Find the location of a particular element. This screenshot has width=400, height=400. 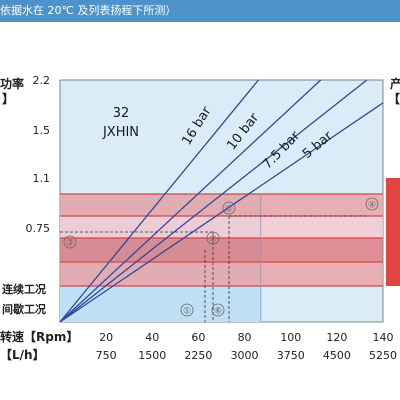

x-tick-label: 40 is located at coordinates (152, 337).